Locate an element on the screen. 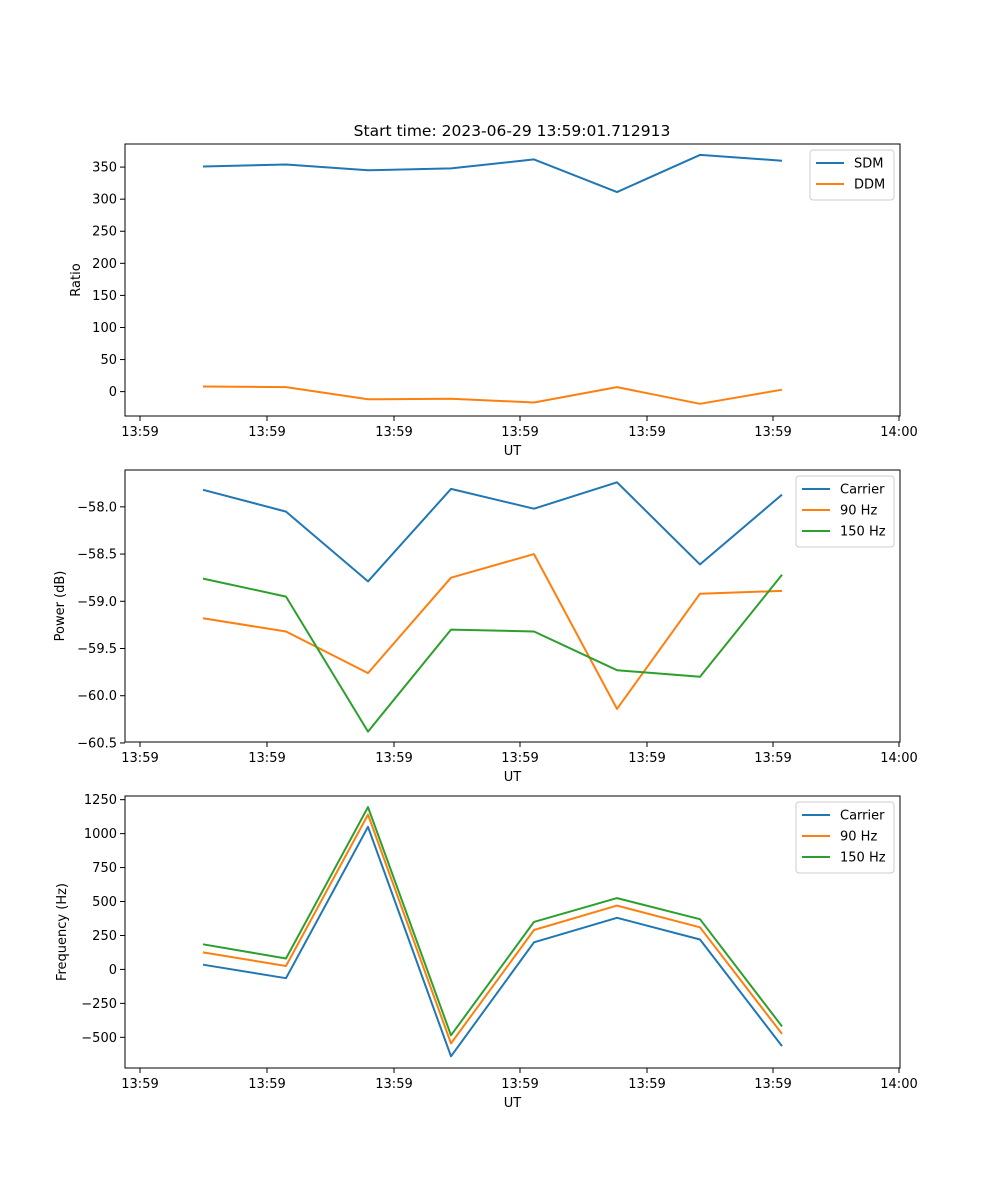  y-axis-label: Frequency (Hz) is located at coordinates (62, 932).